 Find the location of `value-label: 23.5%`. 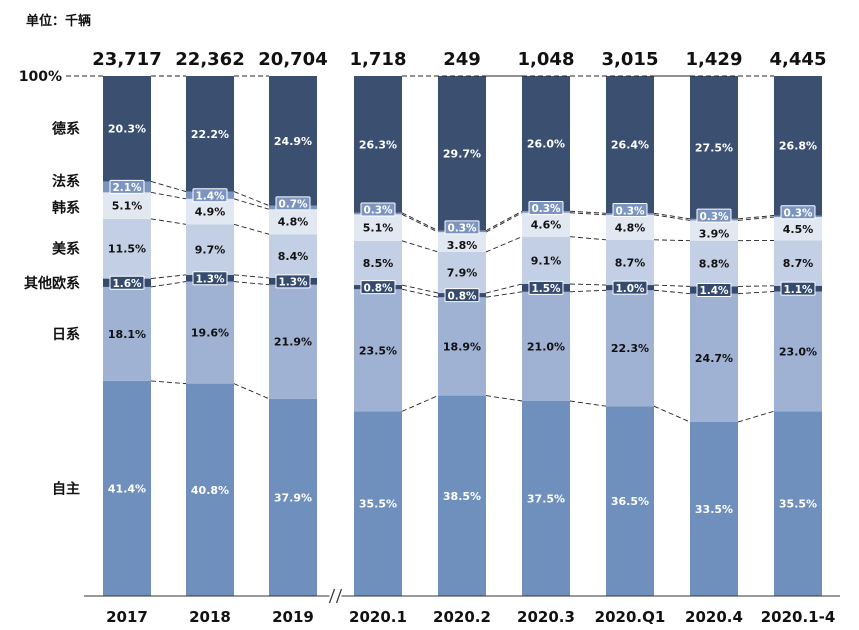

value-label: 23.5% is located at coordinates (378, 350).